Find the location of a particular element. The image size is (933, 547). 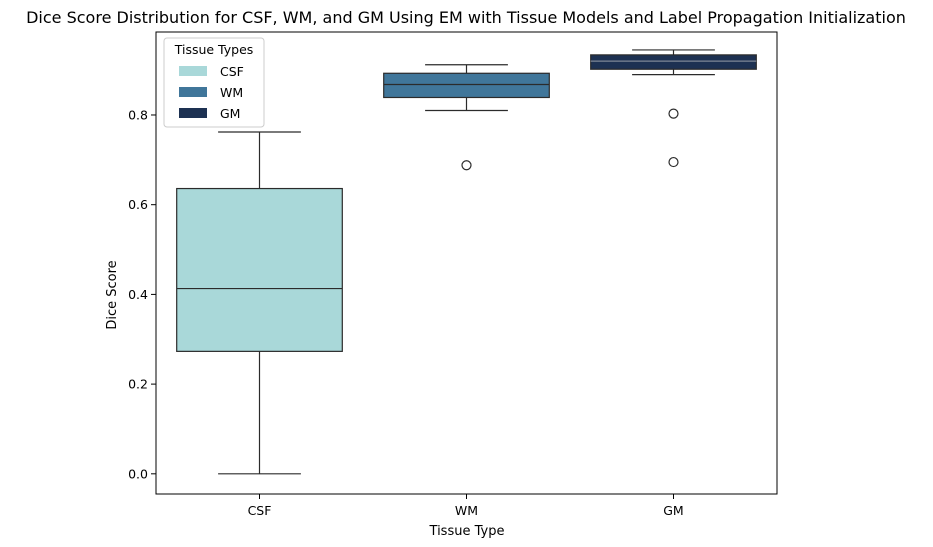

box-csf is located at coordinates (259, 303).